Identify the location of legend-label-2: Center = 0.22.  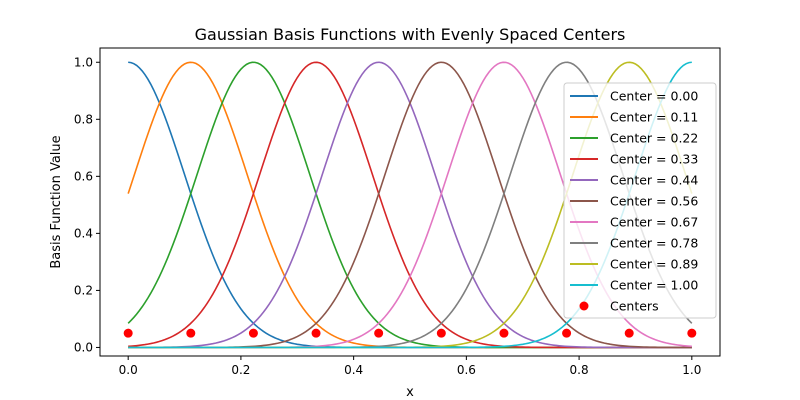
(654, 138).